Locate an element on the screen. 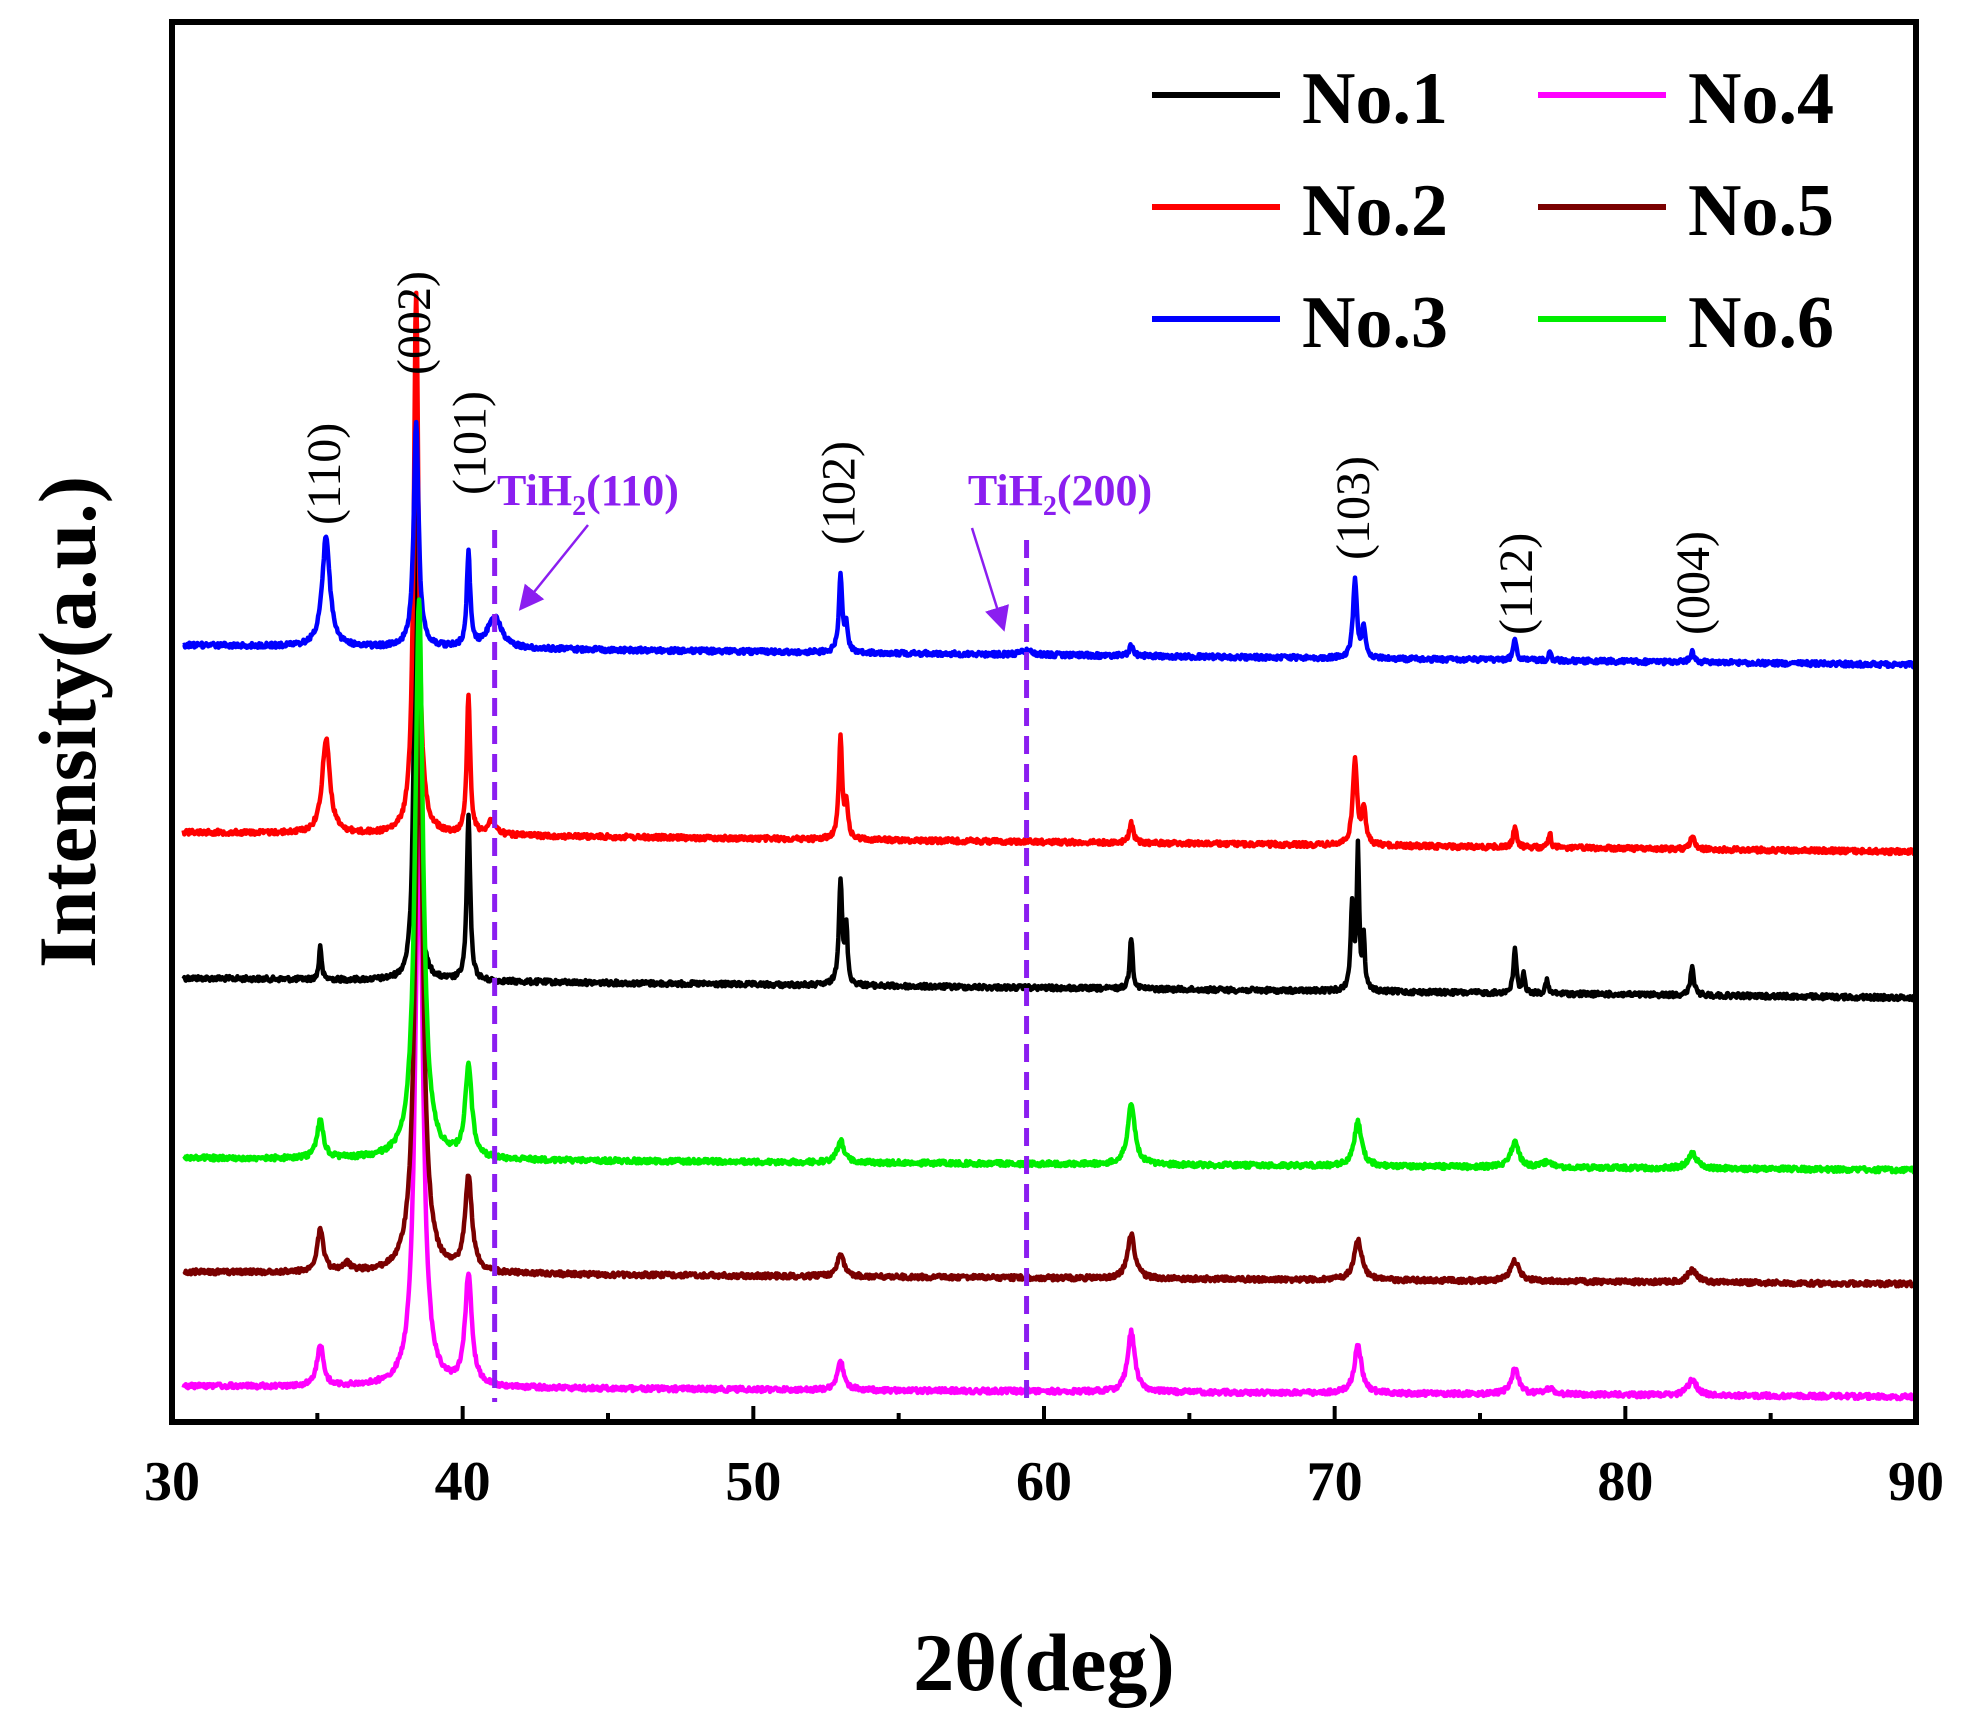 This screenshot has width=1965, height=1725. legend-label: No.5 is located at coordinates (1761, 211).